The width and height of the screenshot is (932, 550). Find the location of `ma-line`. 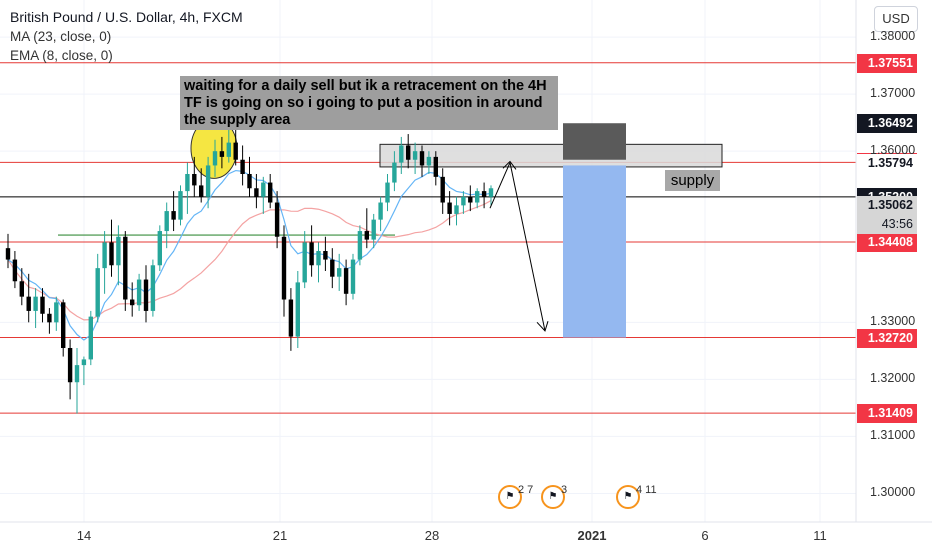

ma-line is located at coordinates (249, 260).